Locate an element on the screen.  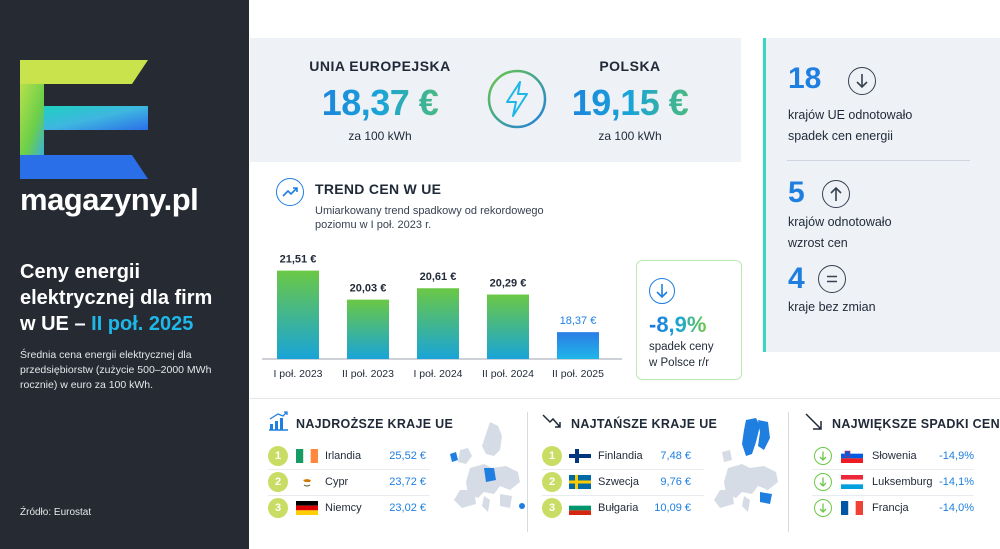
pl-label: POLSKA is located at coordinates (630, 66).